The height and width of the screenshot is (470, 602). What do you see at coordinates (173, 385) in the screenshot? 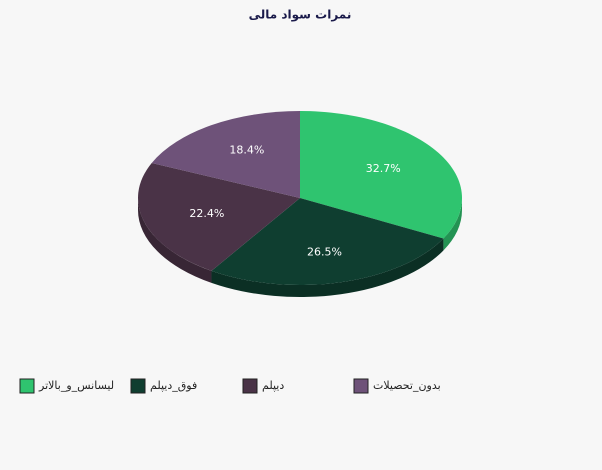
I see `legend-label: فوق_دیپلم` at bounding box center [173, 385].